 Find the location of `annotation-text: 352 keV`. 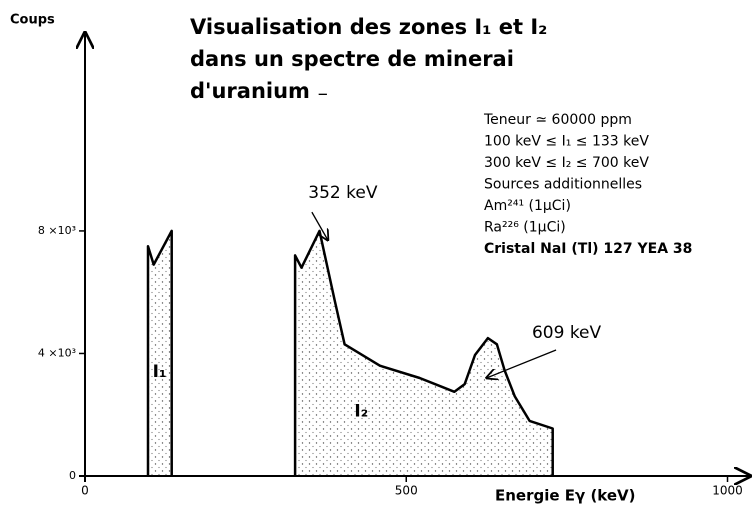

annotation-text: 352 keV is located at coordinates (343, 193).